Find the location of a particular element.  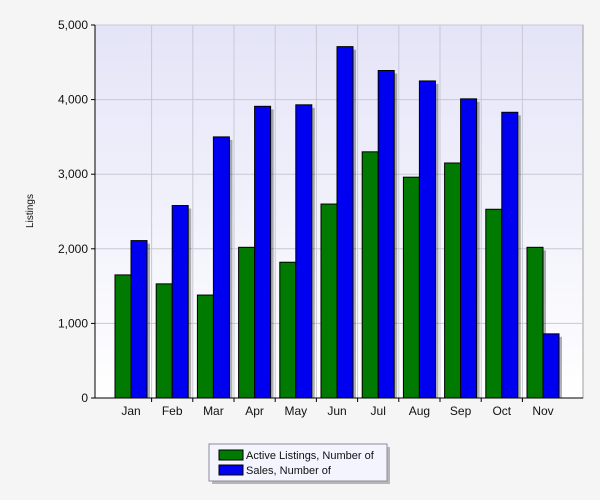

x-tick-label: Jan is located at coordinates (130, 411).